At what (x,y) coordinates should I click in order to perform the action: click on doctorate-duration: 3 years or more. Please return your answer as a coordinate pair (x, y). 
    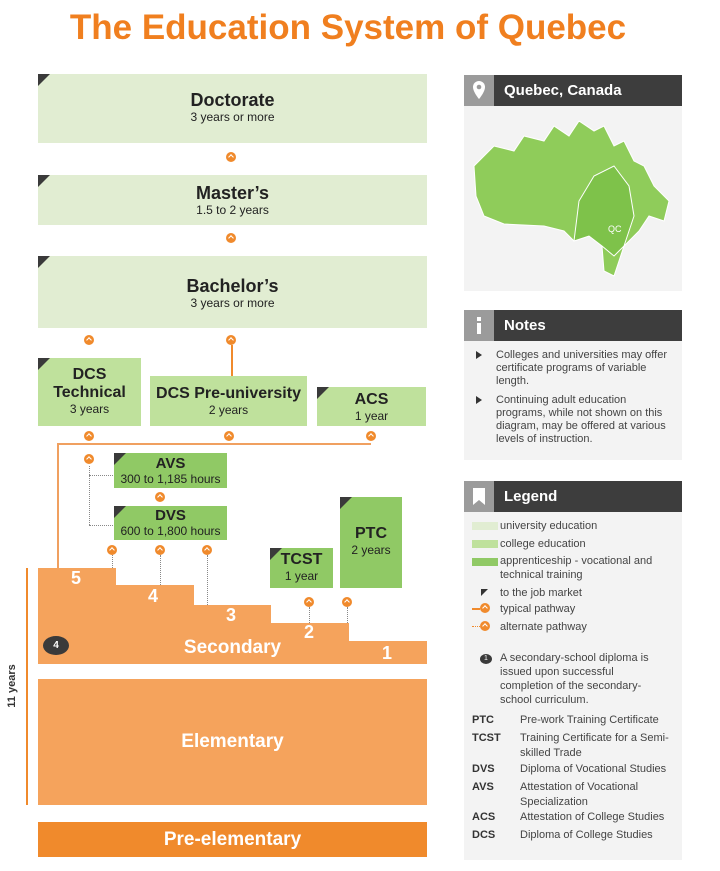
    Looking at the image, I should click on (232, 117).